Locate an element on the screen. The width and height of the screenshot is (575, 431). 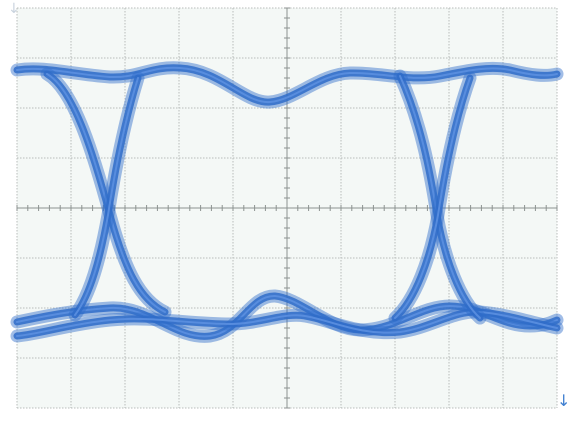
eye-falling-edge-2-highlight is located at coordinates (432, 198).